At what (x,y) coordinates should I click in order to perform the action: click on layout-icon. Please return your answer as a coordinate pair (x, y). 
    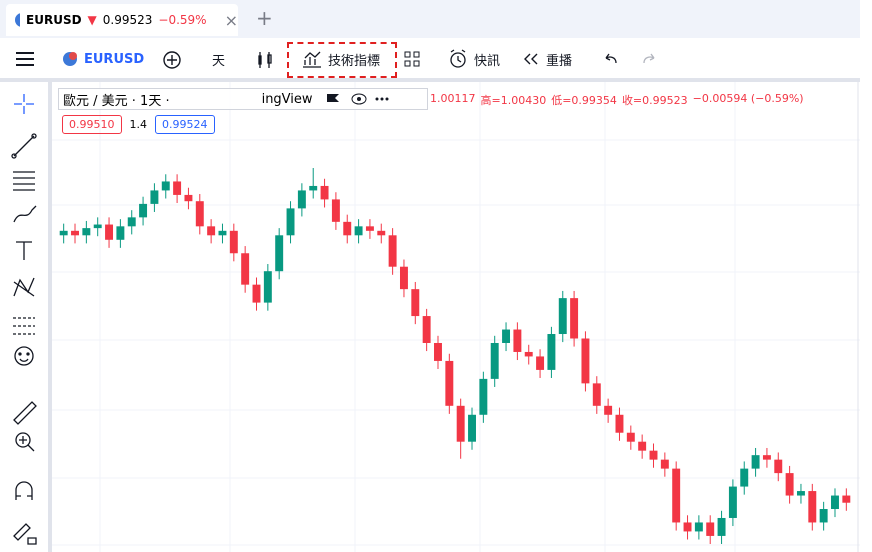
    Looking at the image, I should click on (412, 59).